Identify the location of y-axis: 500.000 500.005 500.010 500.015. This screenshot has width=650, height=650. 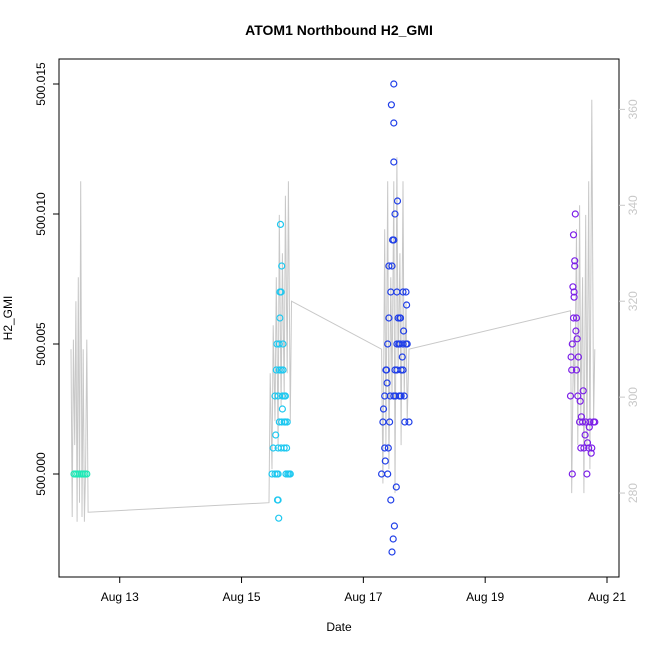
(46, 279).